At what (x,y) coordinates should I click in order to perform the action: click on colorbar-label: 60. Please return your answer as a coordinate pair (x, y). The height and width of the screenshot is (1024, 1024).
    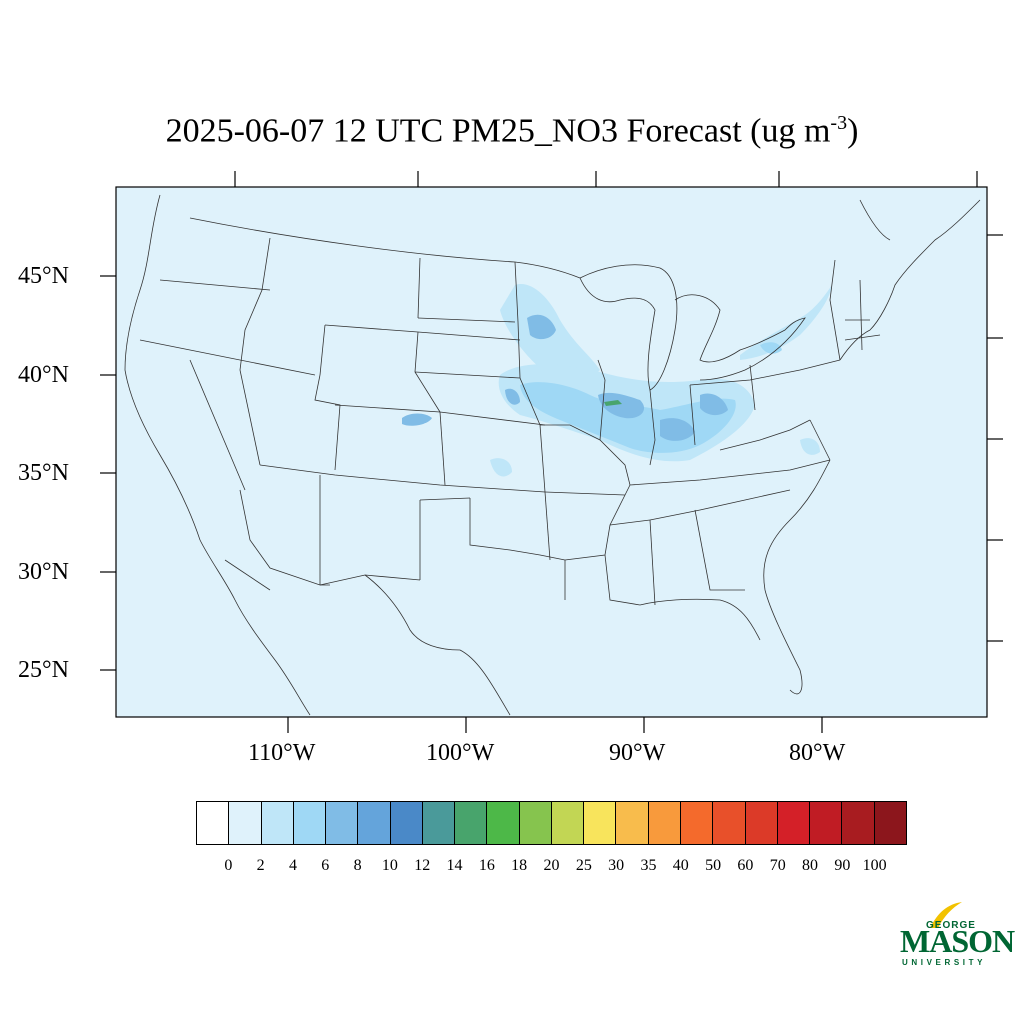
    Looking at the image, I should click on (745, 865).